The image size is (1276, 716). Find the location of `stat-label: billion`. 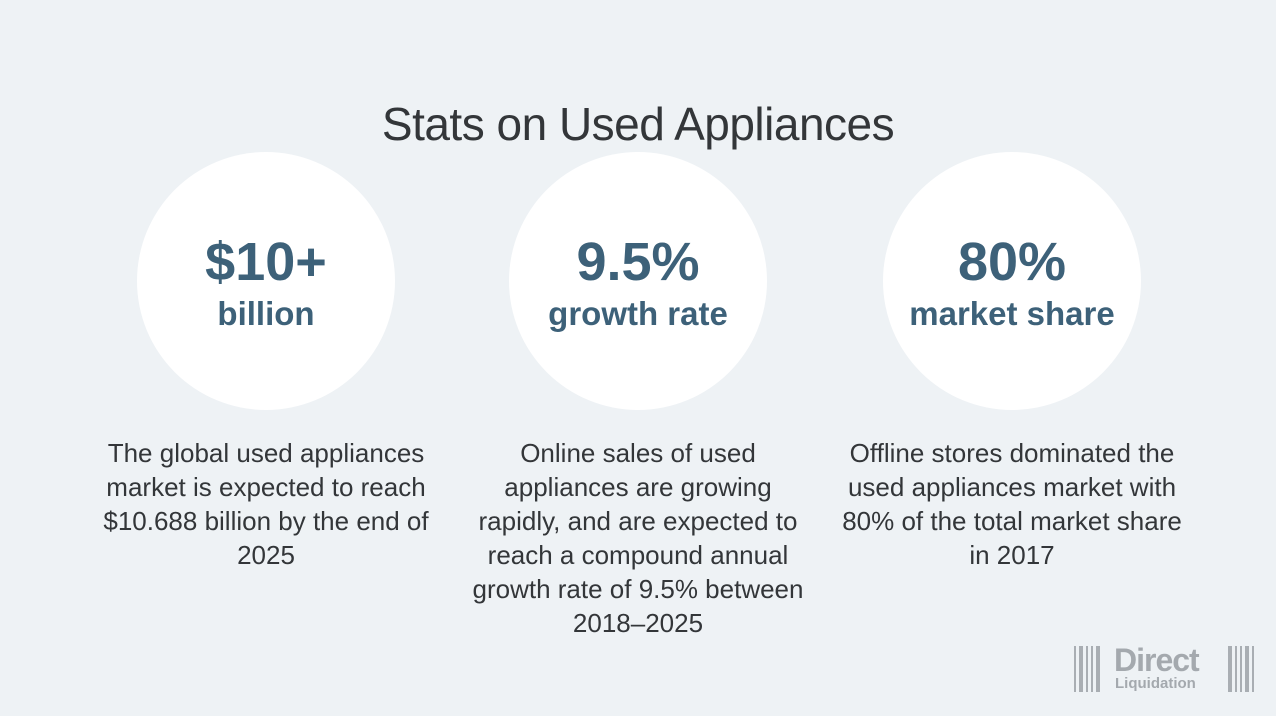

stat-label: billion is located at coordinates (266, 313).